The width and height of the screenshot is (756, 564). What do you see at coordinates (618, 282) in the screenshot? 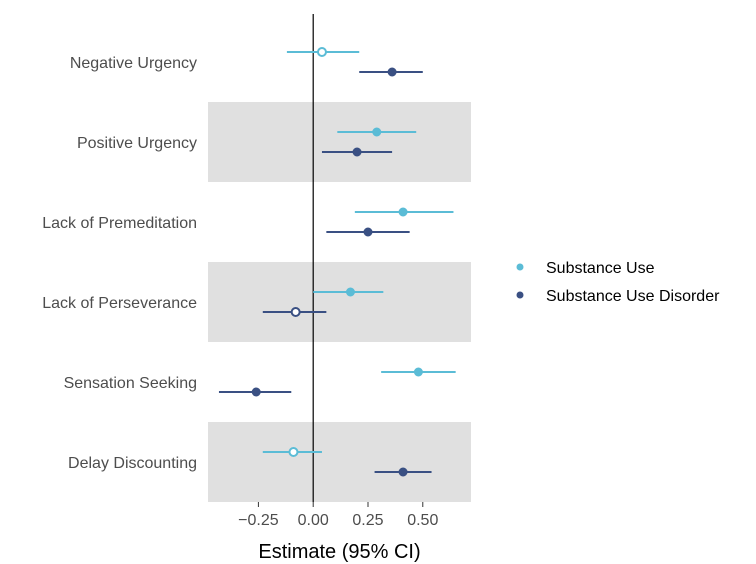
I see `legend: Substance Use Substance Use Disorder` at bounding box center [618, 282].